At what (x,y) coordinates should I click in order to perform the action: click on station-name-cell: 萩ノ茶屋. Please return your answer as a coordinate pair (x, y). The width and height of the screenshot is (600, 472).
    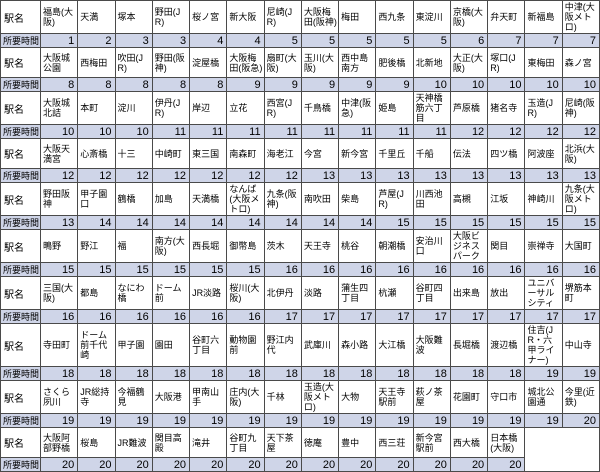
    Looking at the image, I should click on (431, 397).